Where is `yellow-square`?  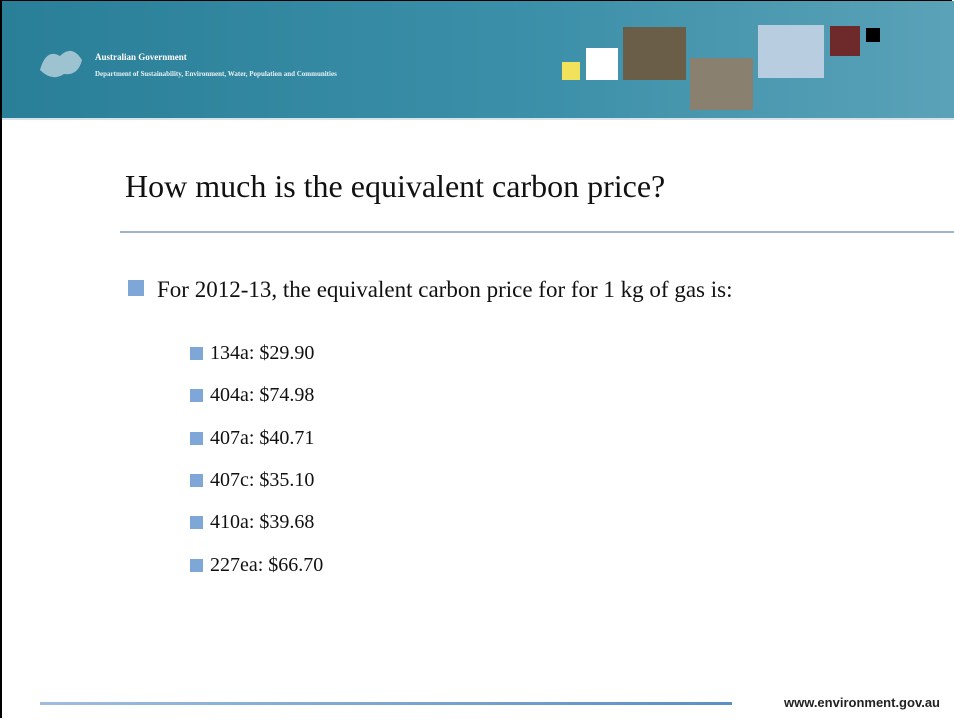
yellow-square is located at coordinates (571, 71).